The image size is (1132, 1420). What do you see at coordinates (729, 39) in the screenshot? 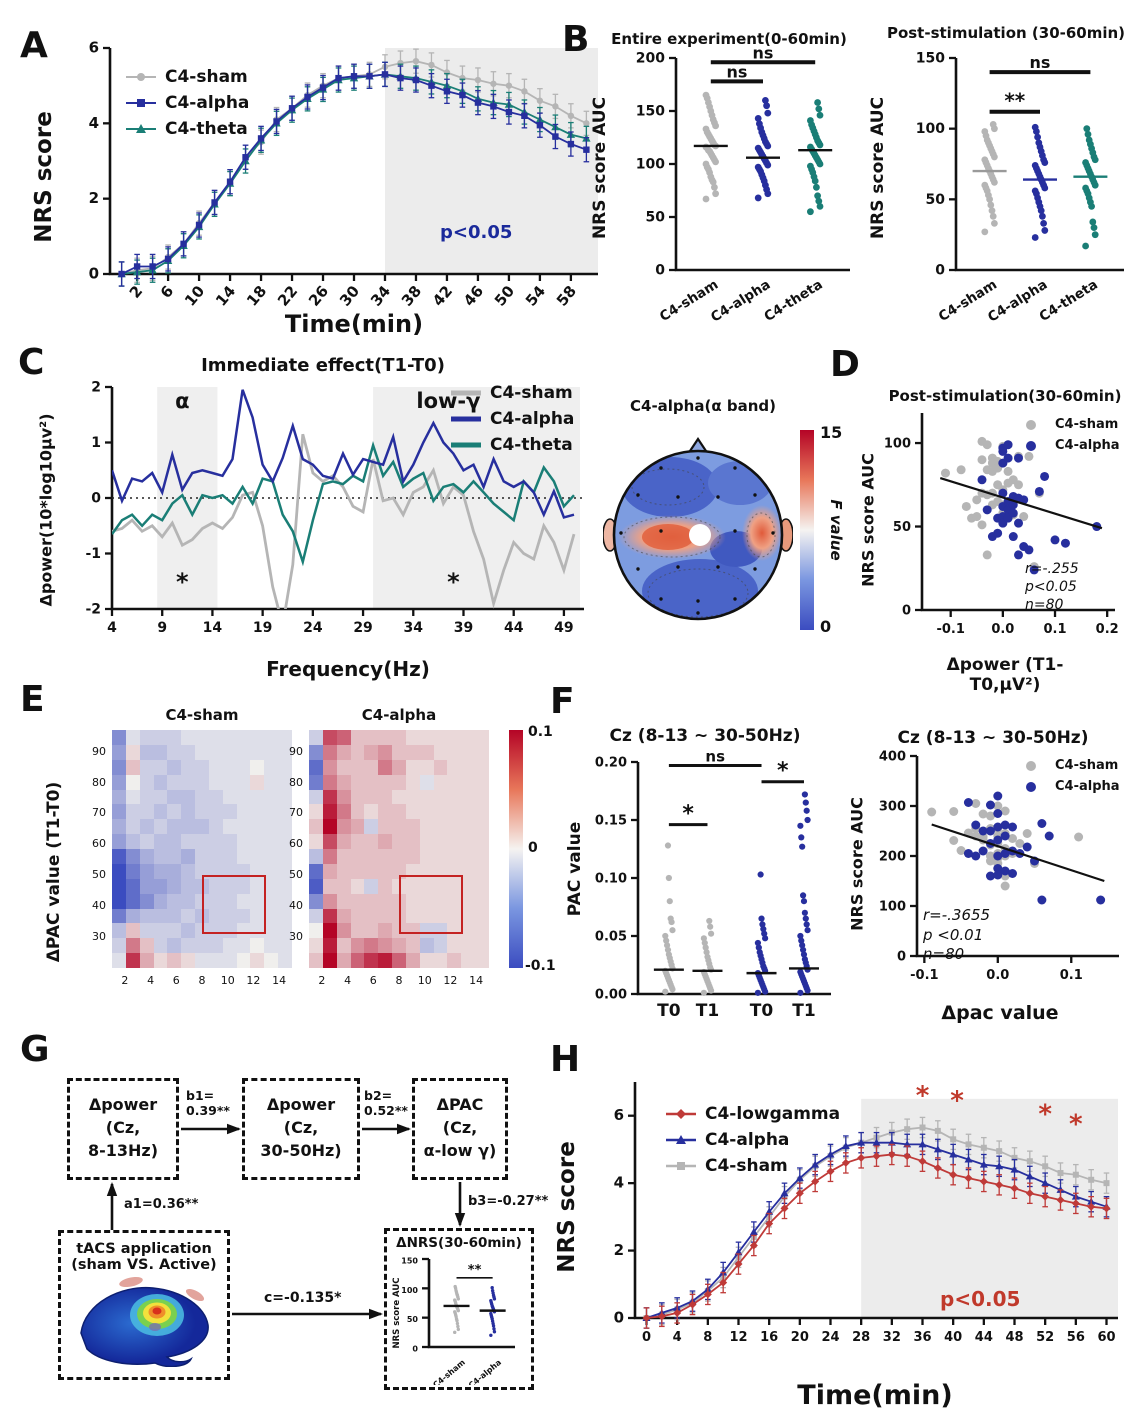
I see `panel-b1-title: Entire experiment(0-60min)` at bounding box center [729, 39].